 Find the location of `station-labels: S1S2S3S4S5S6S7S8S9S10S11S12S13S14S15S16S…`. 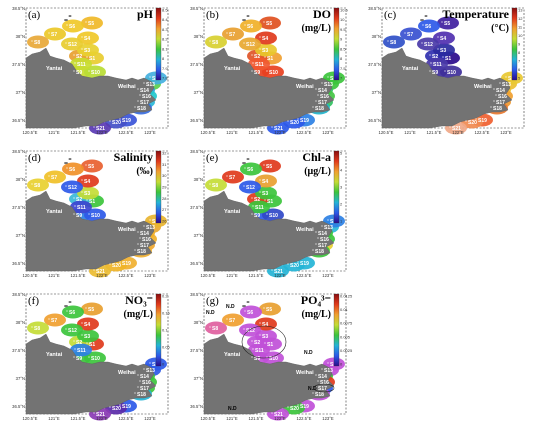

station-labels: S1S2S3S4S5S6S7S8S9S10S11S12S13S14S15S16S… is located at coordinates (96, 76).